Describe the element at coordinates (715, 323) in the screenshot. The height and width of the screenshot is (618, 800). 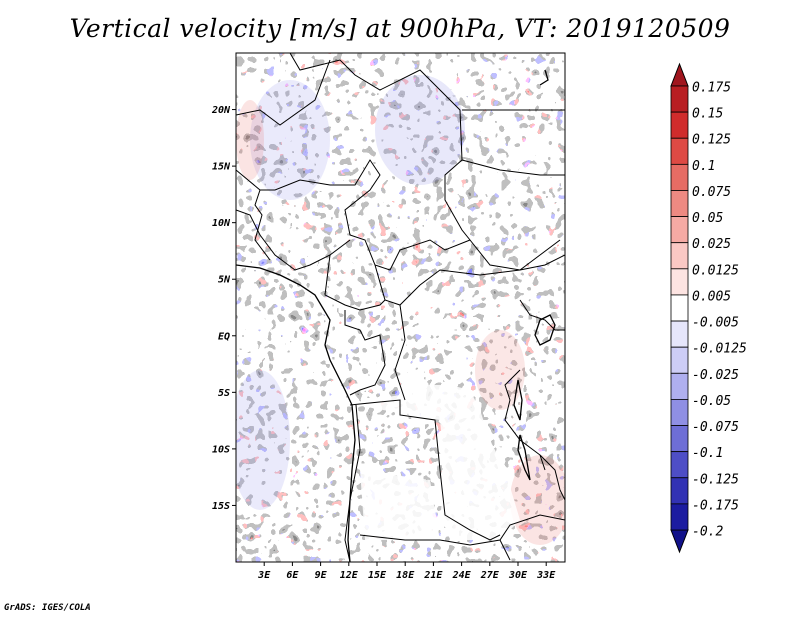
I see `colorbar-label: -0.005` at that location.